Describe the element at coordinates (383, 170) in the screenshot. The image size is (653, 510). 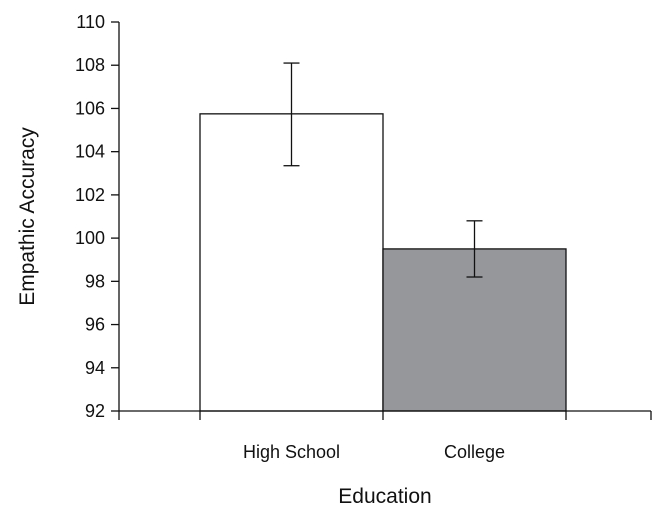
I see `error-bars-layer` at that location.